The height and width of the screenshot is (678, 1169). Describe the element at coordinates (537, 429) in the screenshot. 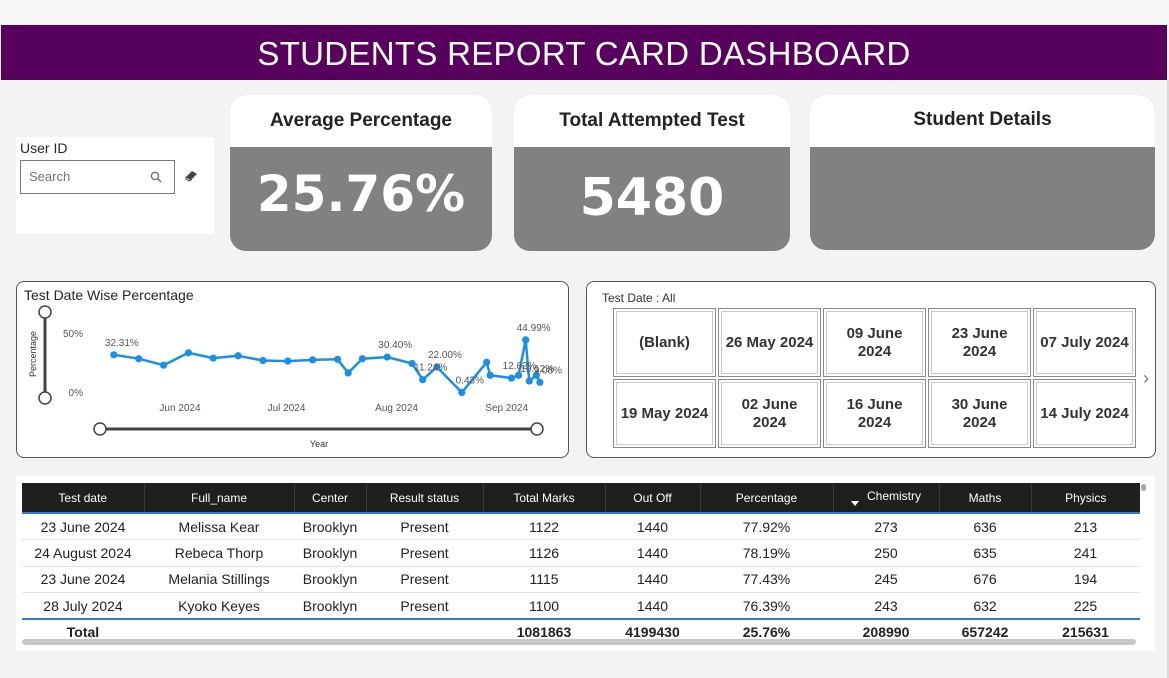

I see `x-slider-handle-right` at that location.